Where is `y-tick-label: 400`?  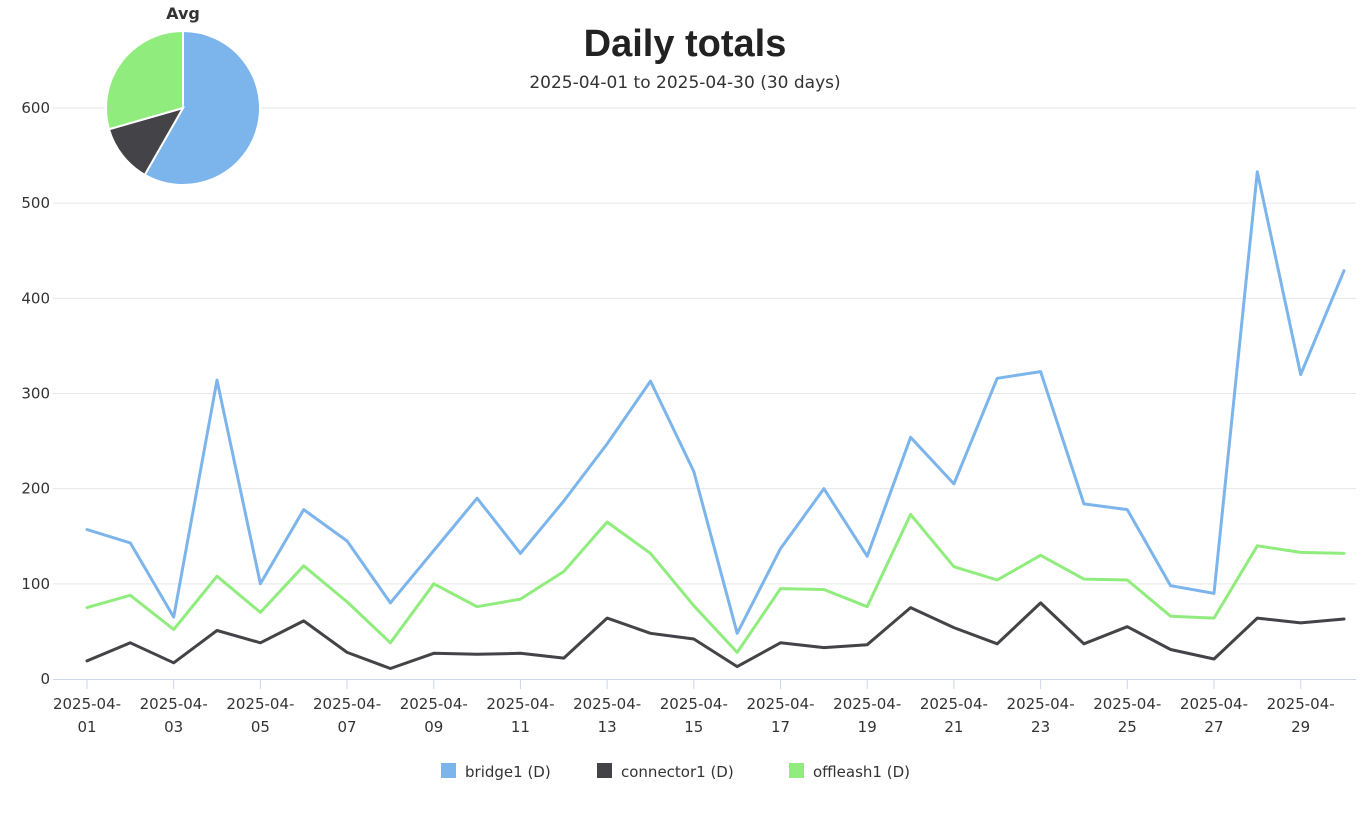 y-tick-label: 400 is located at coordinates (35, 298).